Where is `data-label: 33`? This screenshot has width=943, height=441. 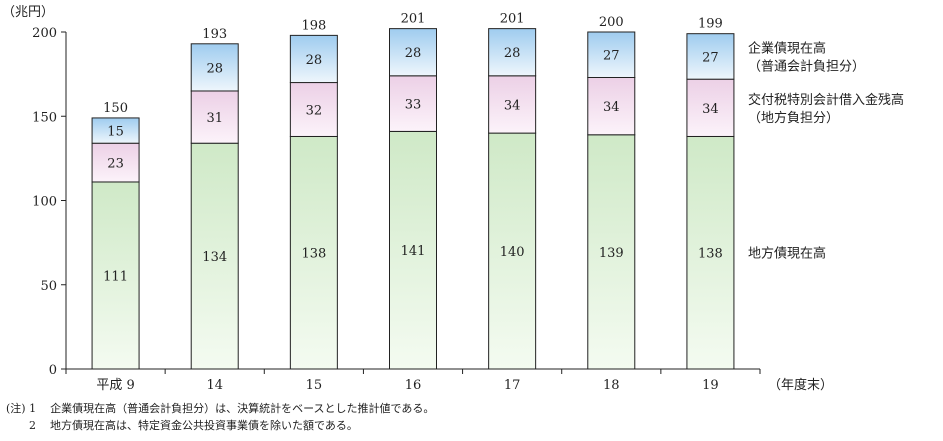
data-label: 33 is located at coordinates (413, 105).